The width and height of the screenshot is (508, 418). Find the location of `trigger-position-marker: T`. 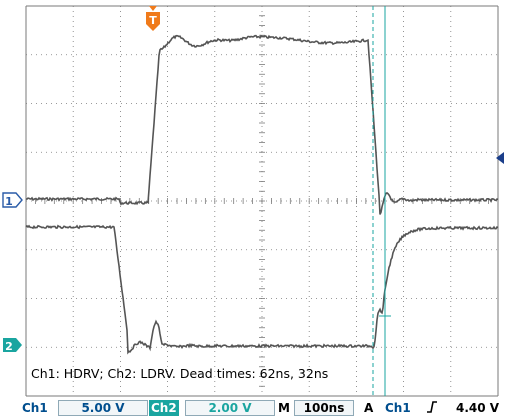

trigger-position-marker: T is located at coordinates (153, 18).